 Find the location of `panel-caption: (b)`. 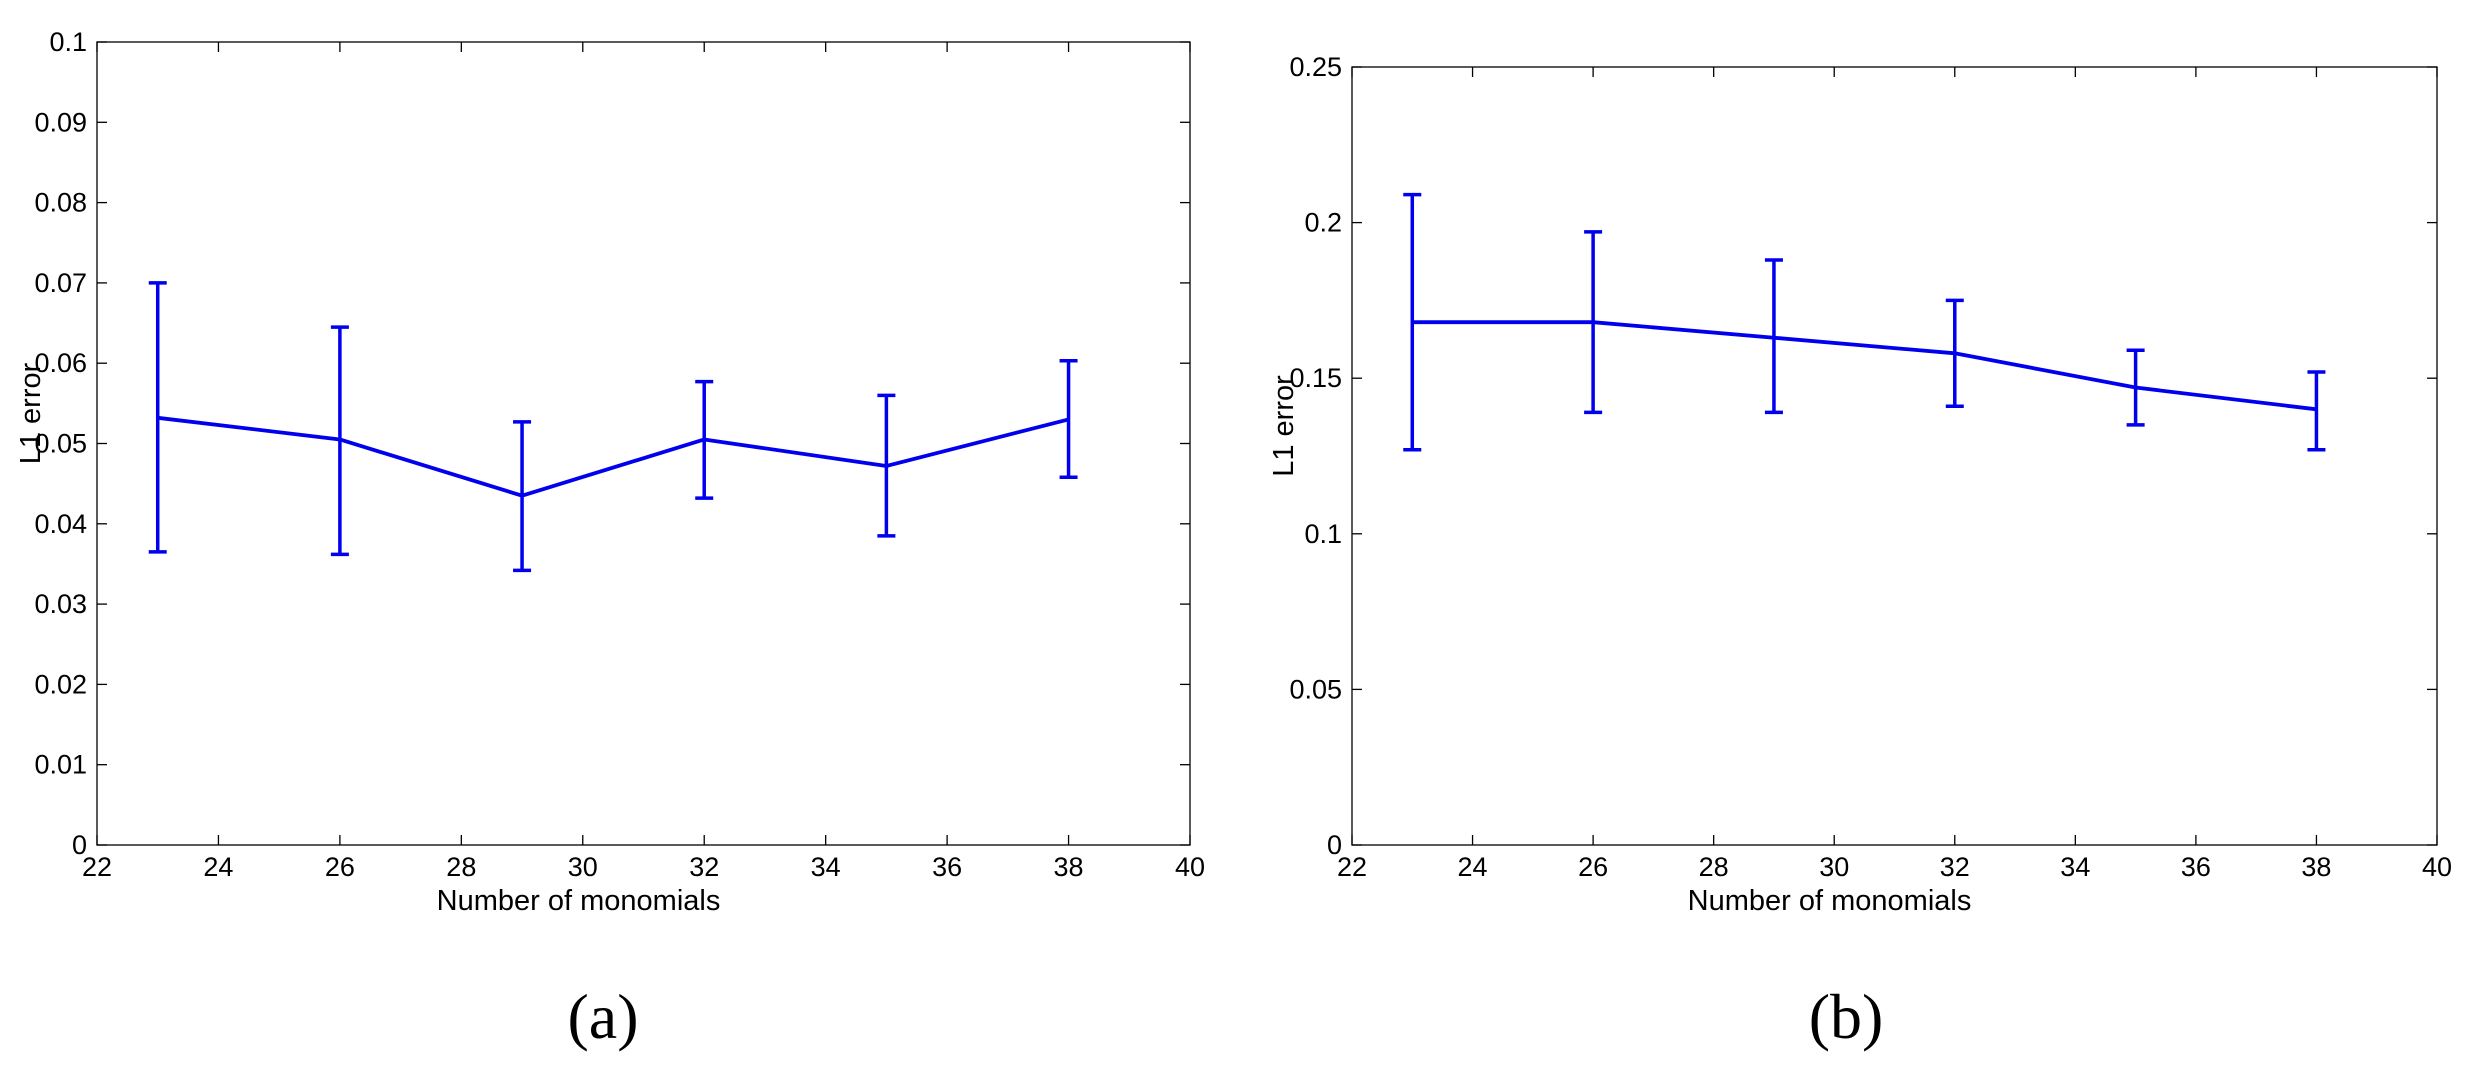

panel-caption: (b) is located at coordinates (1846, 1016).